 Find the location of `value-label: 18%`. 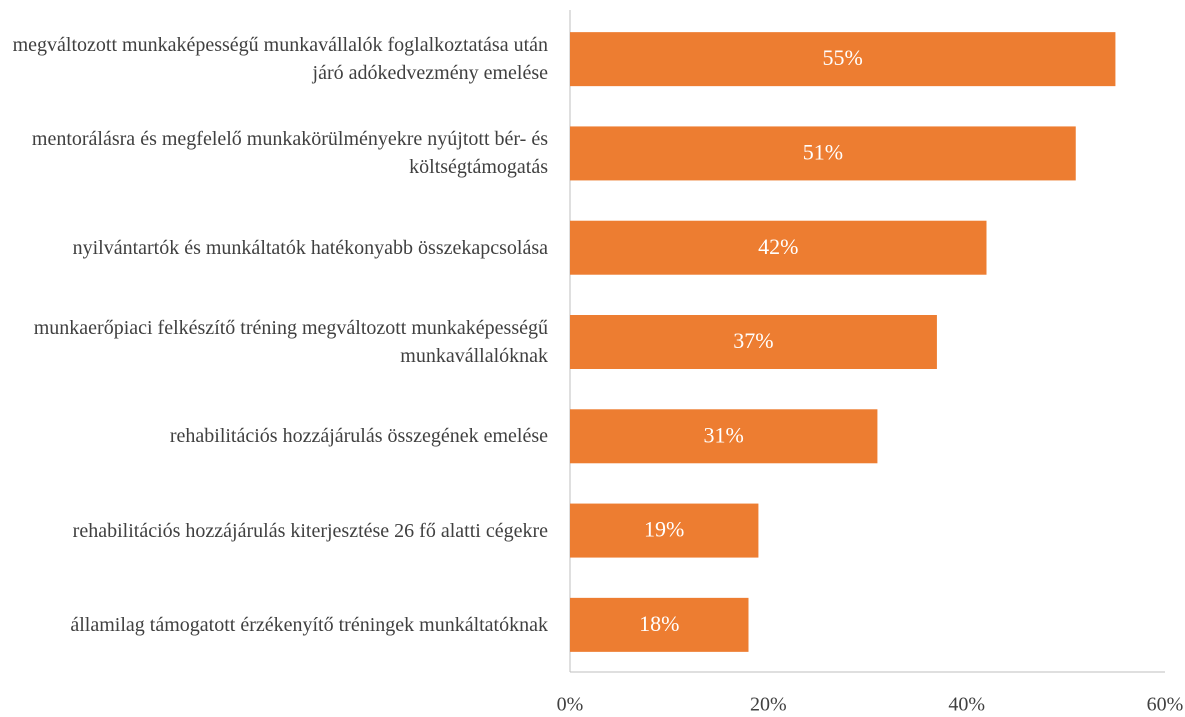

value-label: 18% is located at coordinates (659, 623).